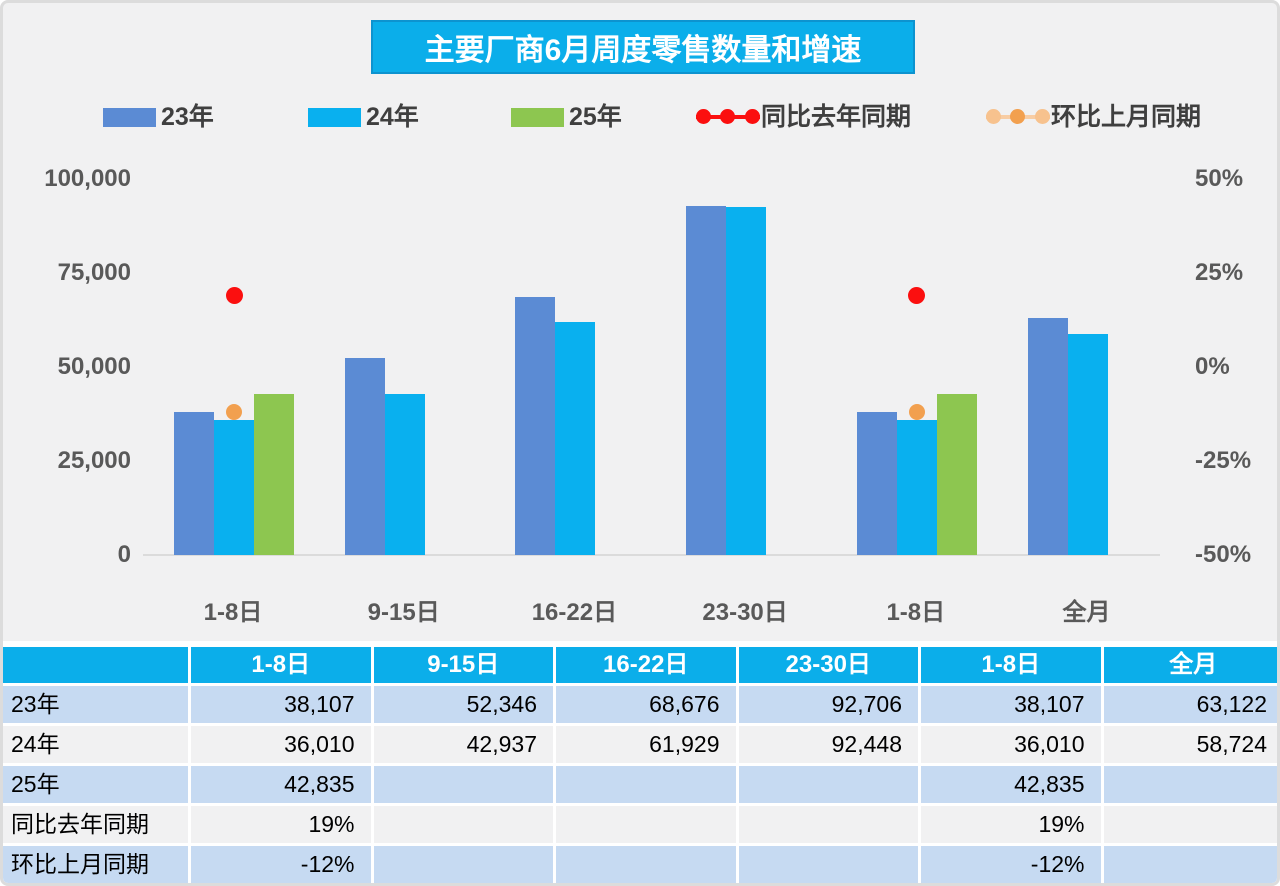 The width and height of the screenshot is (1280, 886). What do you see at coordinates (274, 474) in the screenshot?
I see `bar-series2-group0` at bounding box center [274, 474].